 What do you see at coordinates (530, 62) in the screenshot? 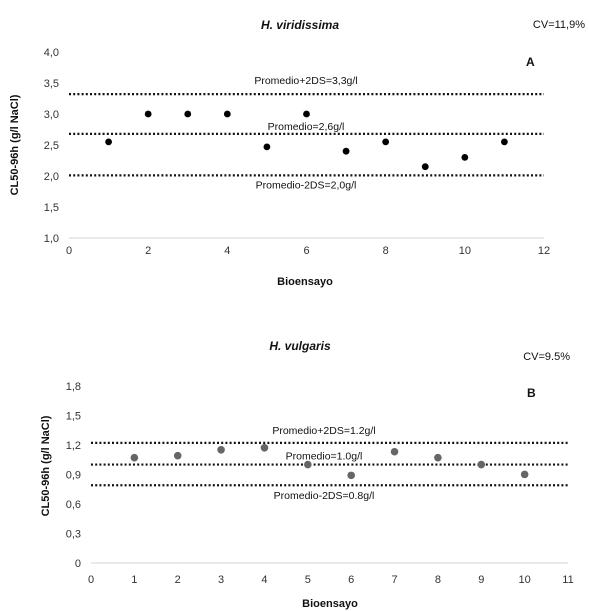
I see `chart-a-panel-letter: A` at bounding box center [530, 62].